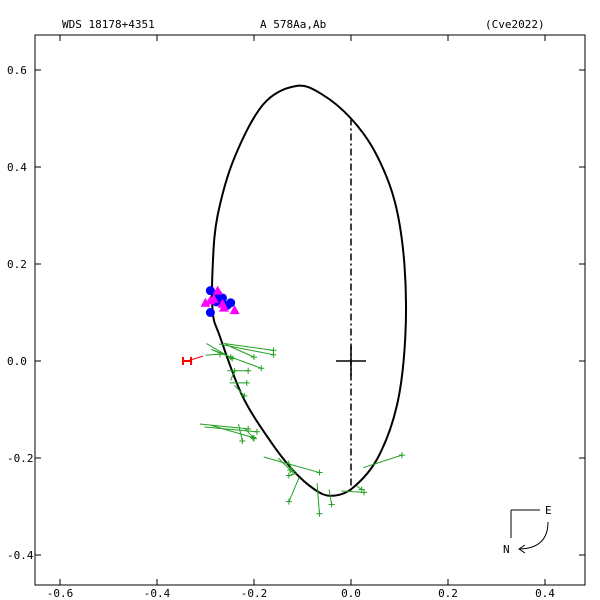 The width and height of the screenshot is (600, 600). I want to click on x-tick-label: 0.4, so click(545, 593).